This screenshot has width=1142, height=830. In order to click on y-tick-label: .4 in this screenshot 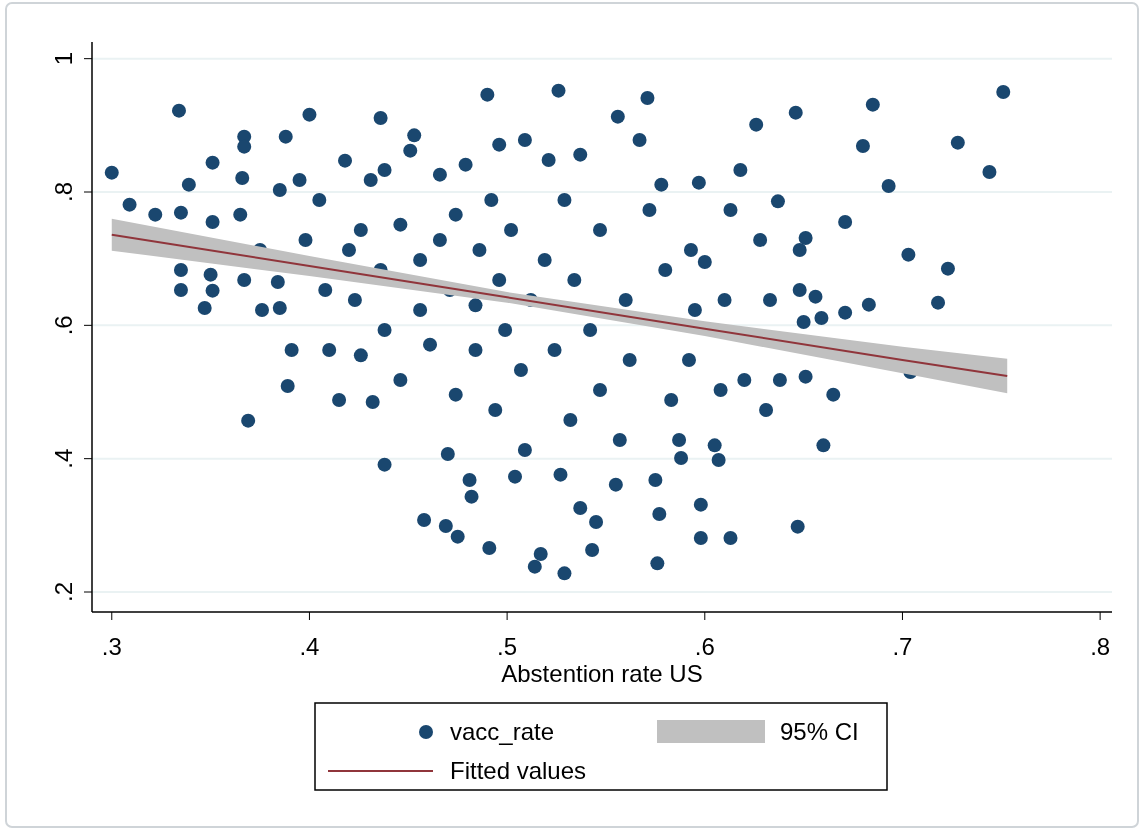, I will do `click(63, 458)`.